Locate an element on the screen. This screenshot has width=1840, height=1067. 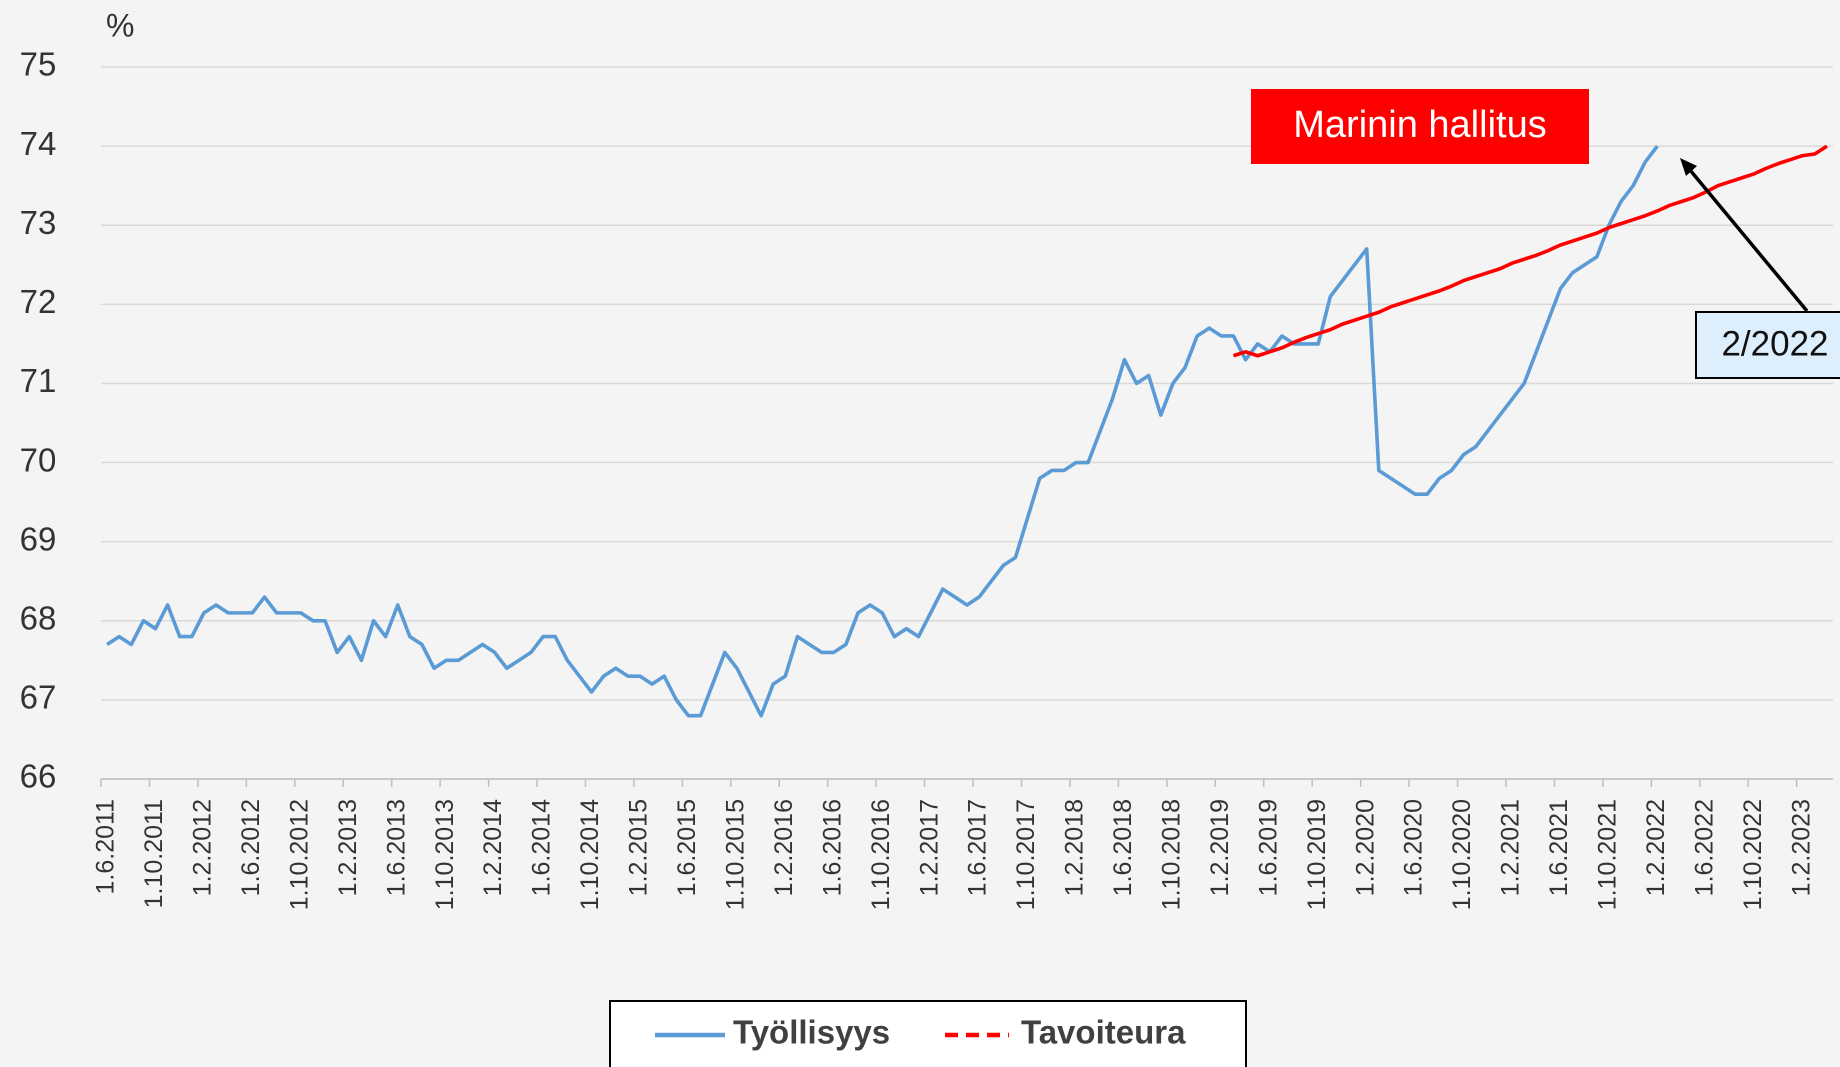
x-tick-label: 1.2.2022 is located at coordinates (1656, 847).